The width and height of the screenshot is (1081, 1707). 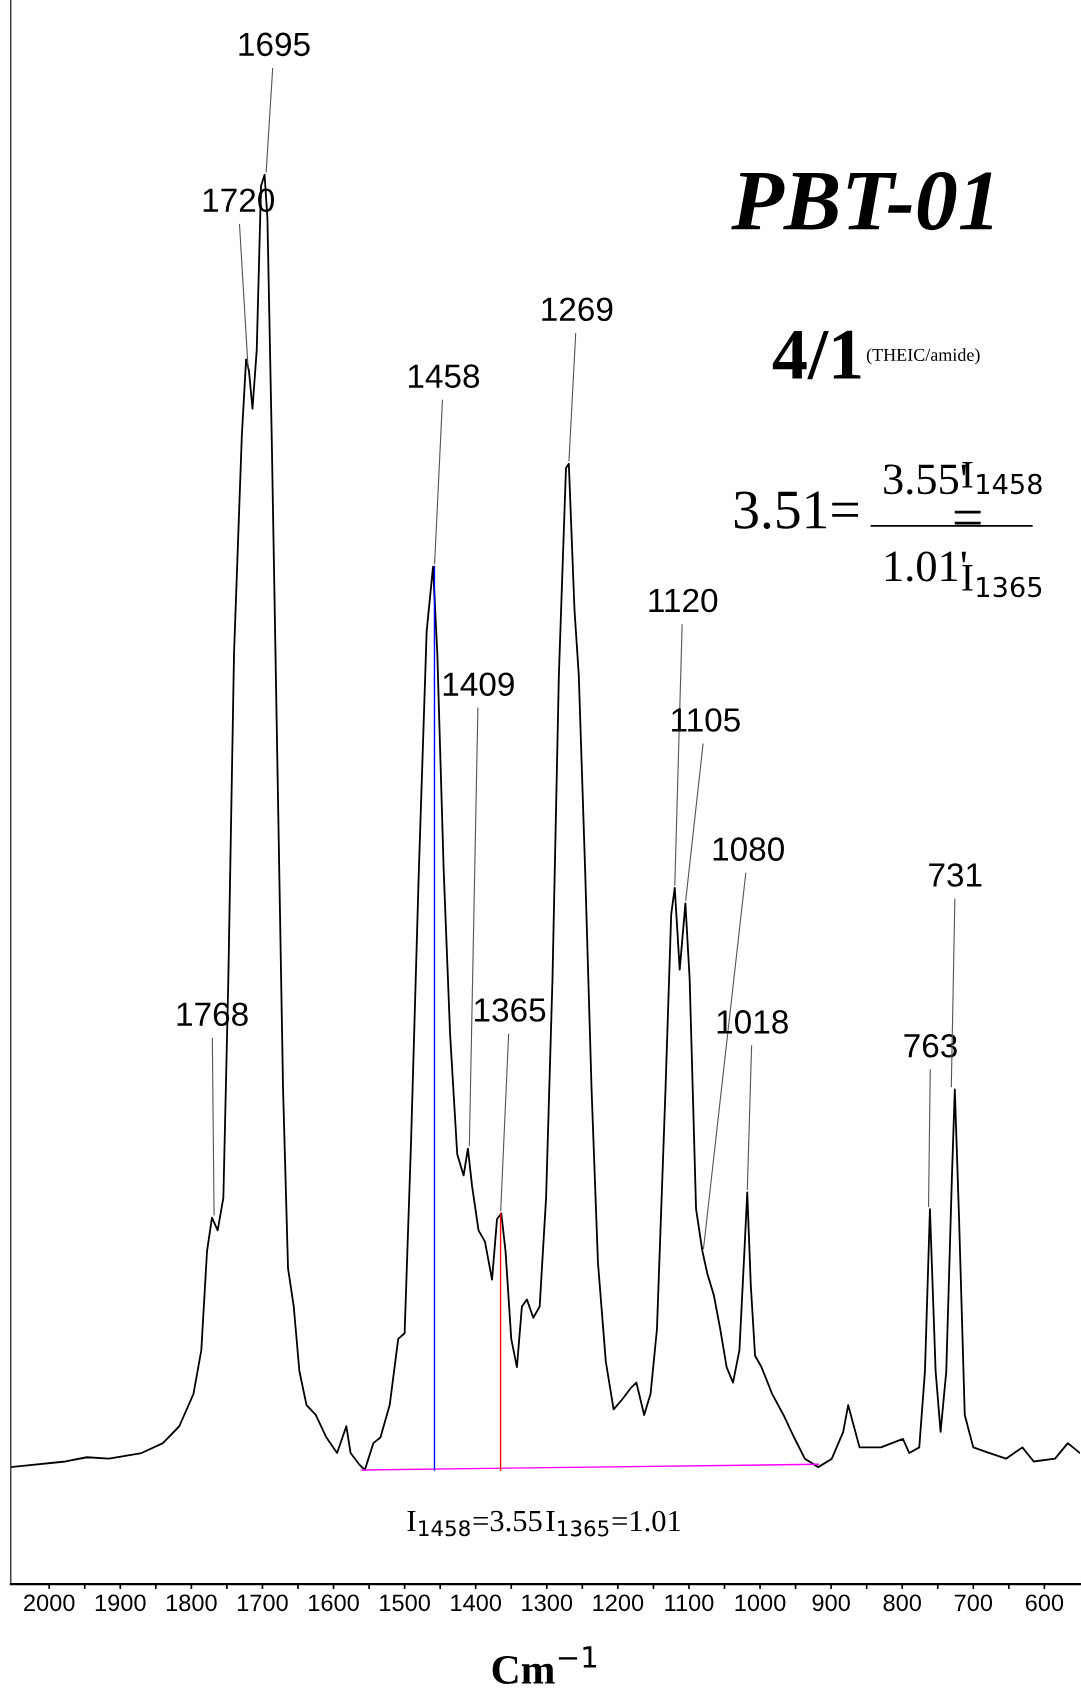 What do you see at coordinates (748, 849) in the screenshot?
I see `annotation: 1080` at bounding box center [748, 849].